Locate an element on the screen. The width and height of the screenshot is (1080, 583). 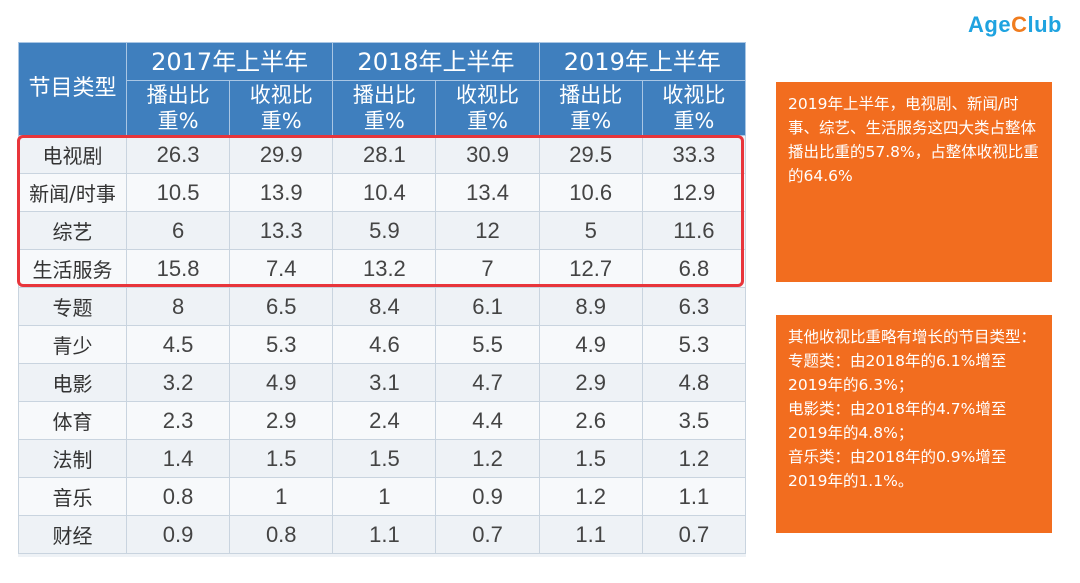
table-row: 新闻/时事 10.5 13.9 10.4 13.4 10.6 12.9 is located at coordinates (382, 192).